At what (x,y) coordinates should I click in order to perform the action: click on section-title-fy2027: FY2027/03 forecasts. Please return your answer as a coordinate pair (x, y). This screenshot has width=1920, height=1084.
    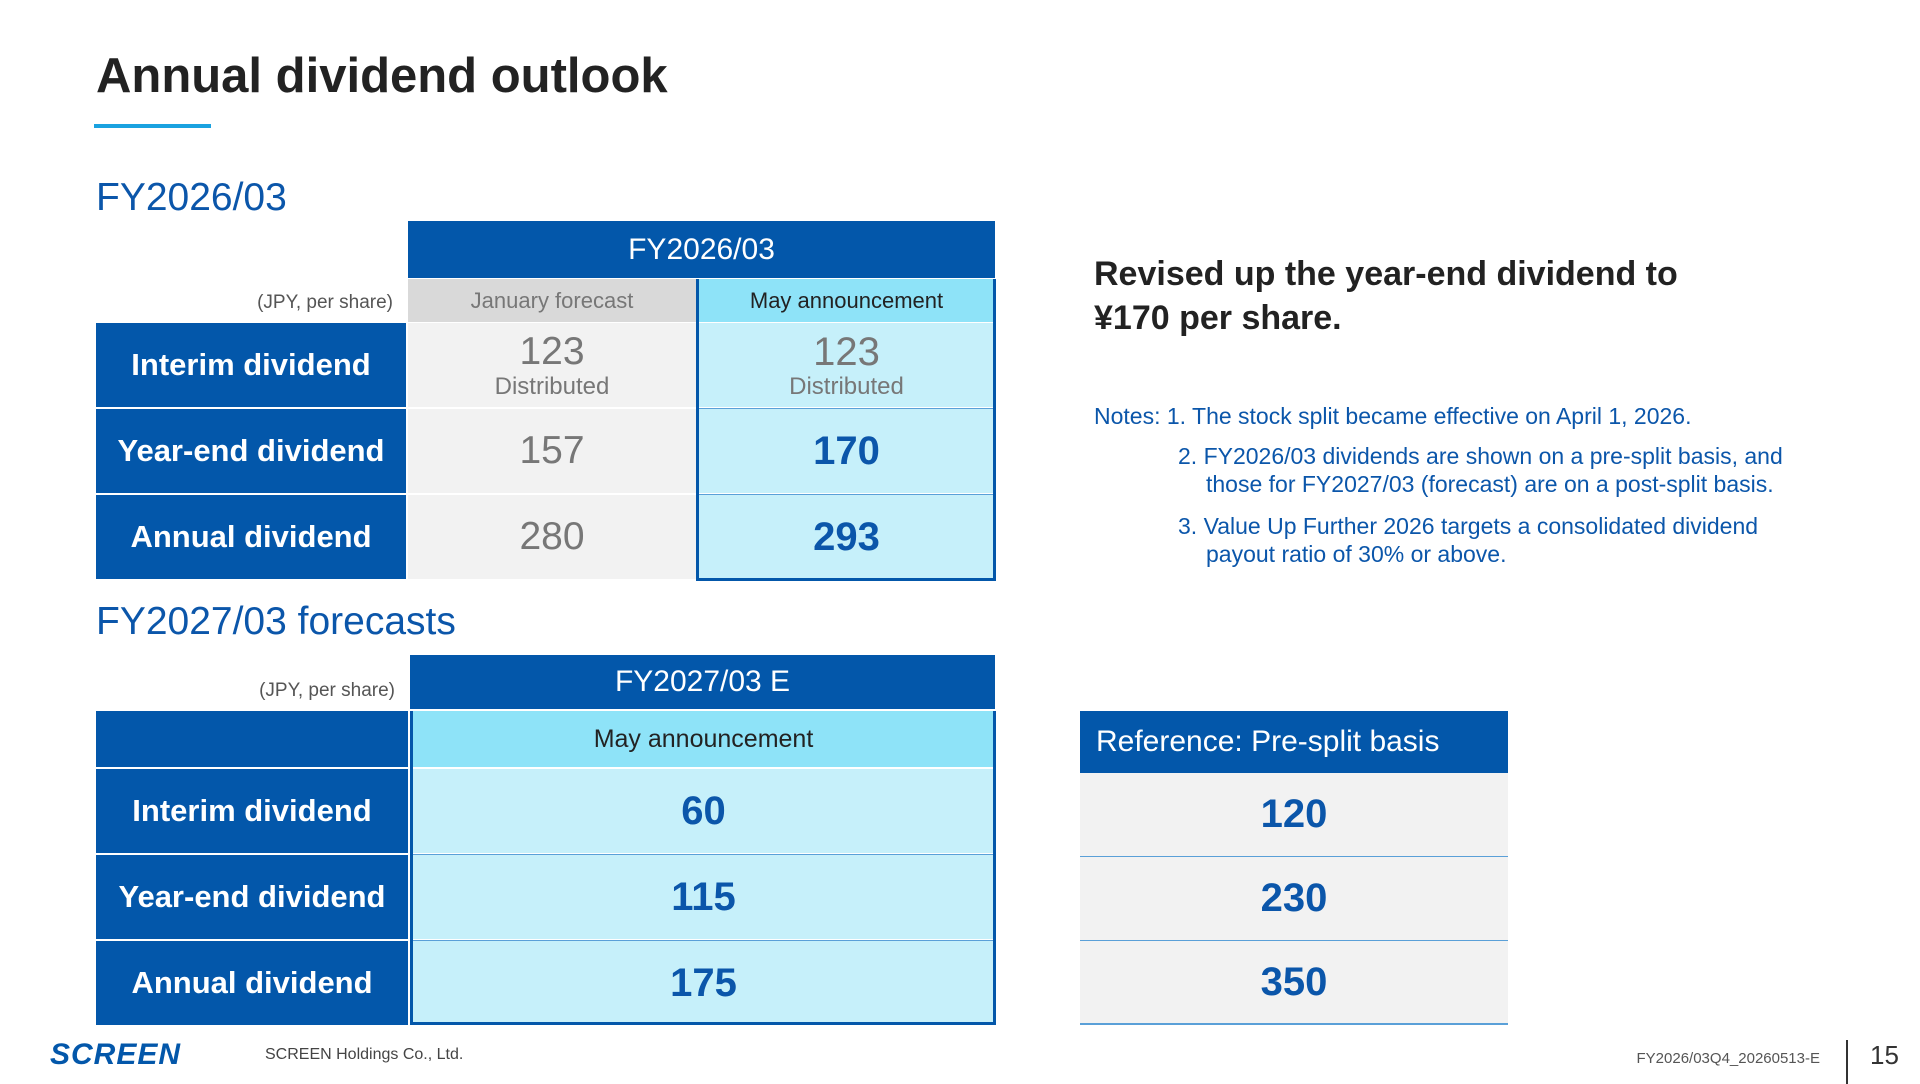
    Looking at the image, I should click on (276, 621).